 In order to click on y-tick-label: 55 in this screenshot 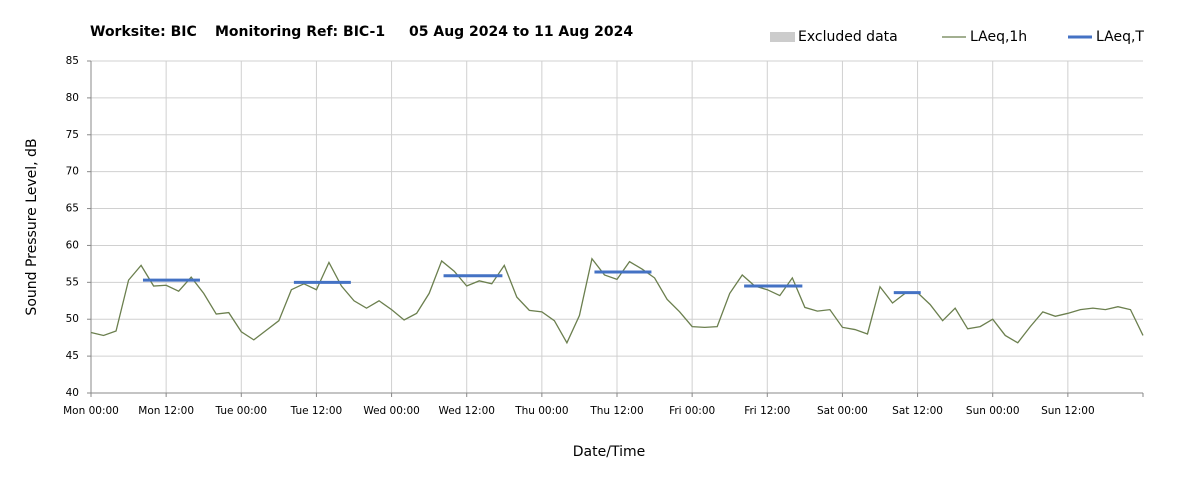, I will do `click(72, 282)`.